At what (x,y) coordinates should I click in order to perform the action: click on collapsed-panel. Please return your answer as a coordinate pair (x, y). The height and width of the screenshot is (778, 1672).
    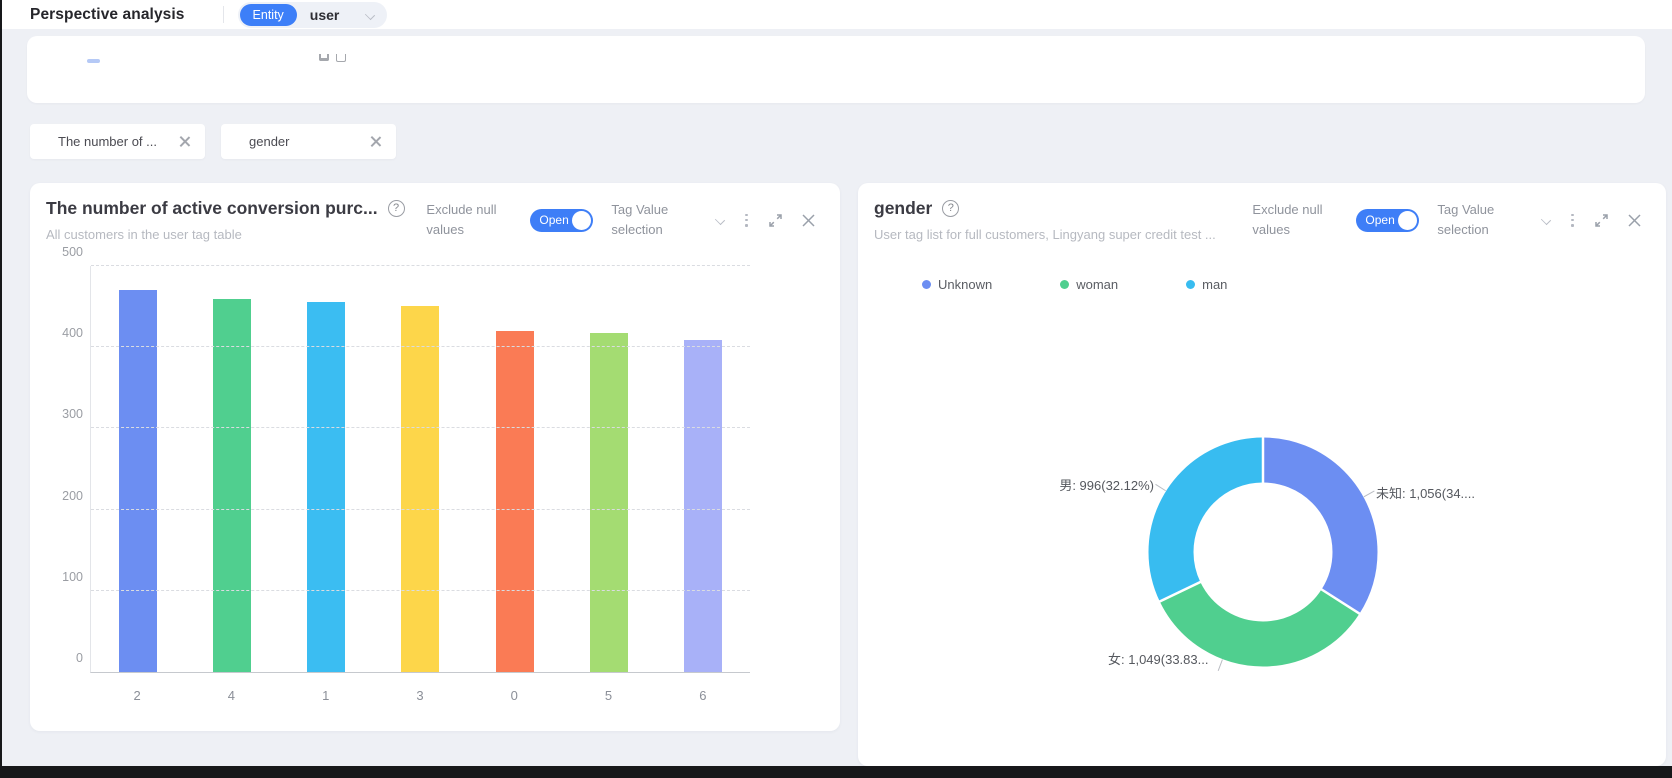
    Looking at the image, I should click on (836, 69).